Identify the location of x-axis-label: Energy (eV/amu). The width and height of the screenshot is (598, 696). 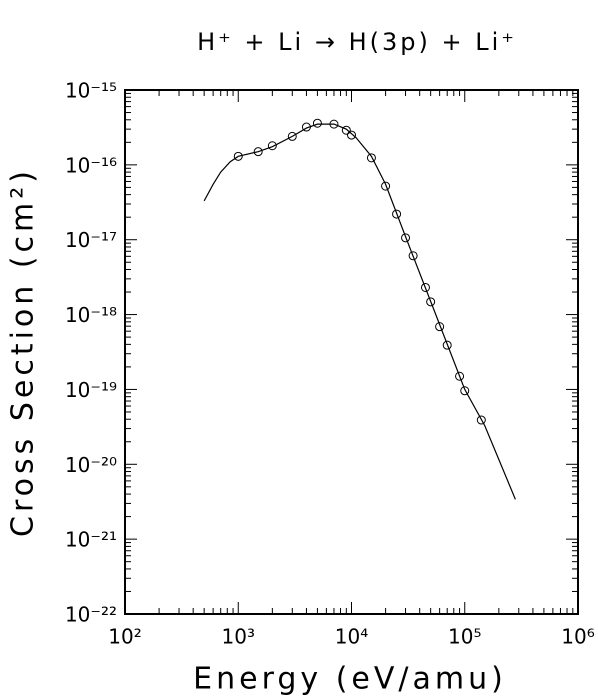
(350, 679).